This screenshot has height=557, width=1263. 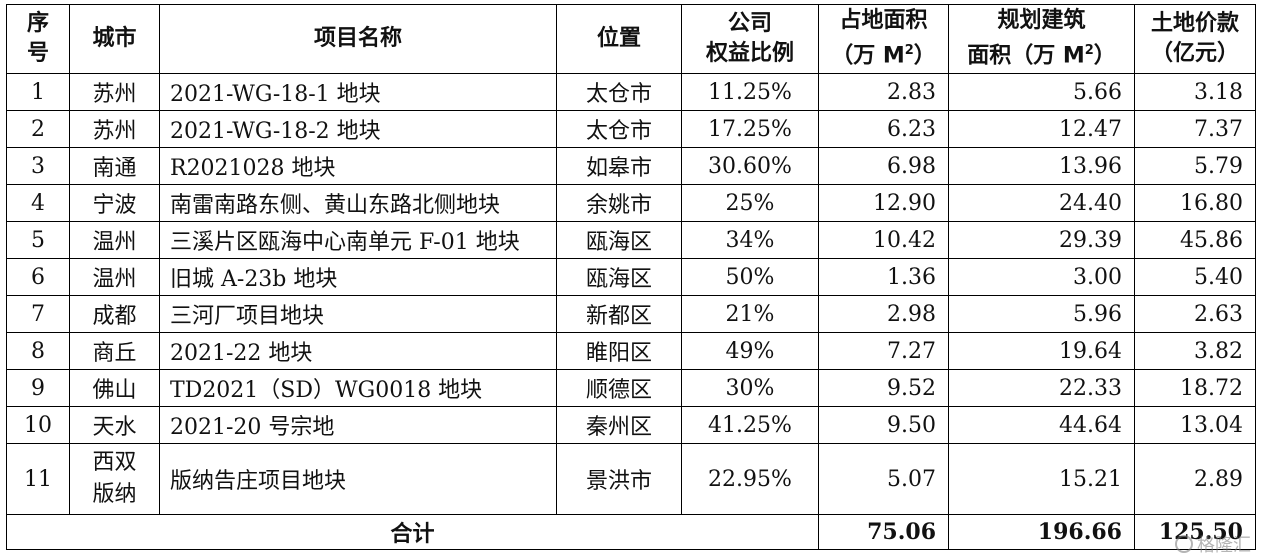 What do you see at coordinates (38, 351) in the screenshot?
I see `cell-seq: 8` at bounding box center [38, 351].